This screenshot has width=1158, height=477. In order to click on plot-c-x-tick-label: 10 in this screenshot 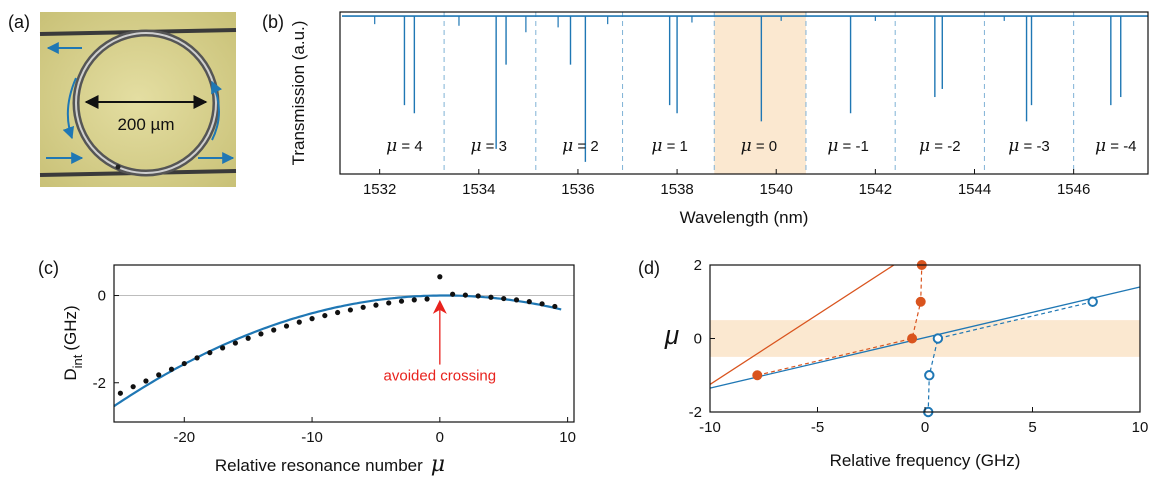, I will do `click(567, 437)`.